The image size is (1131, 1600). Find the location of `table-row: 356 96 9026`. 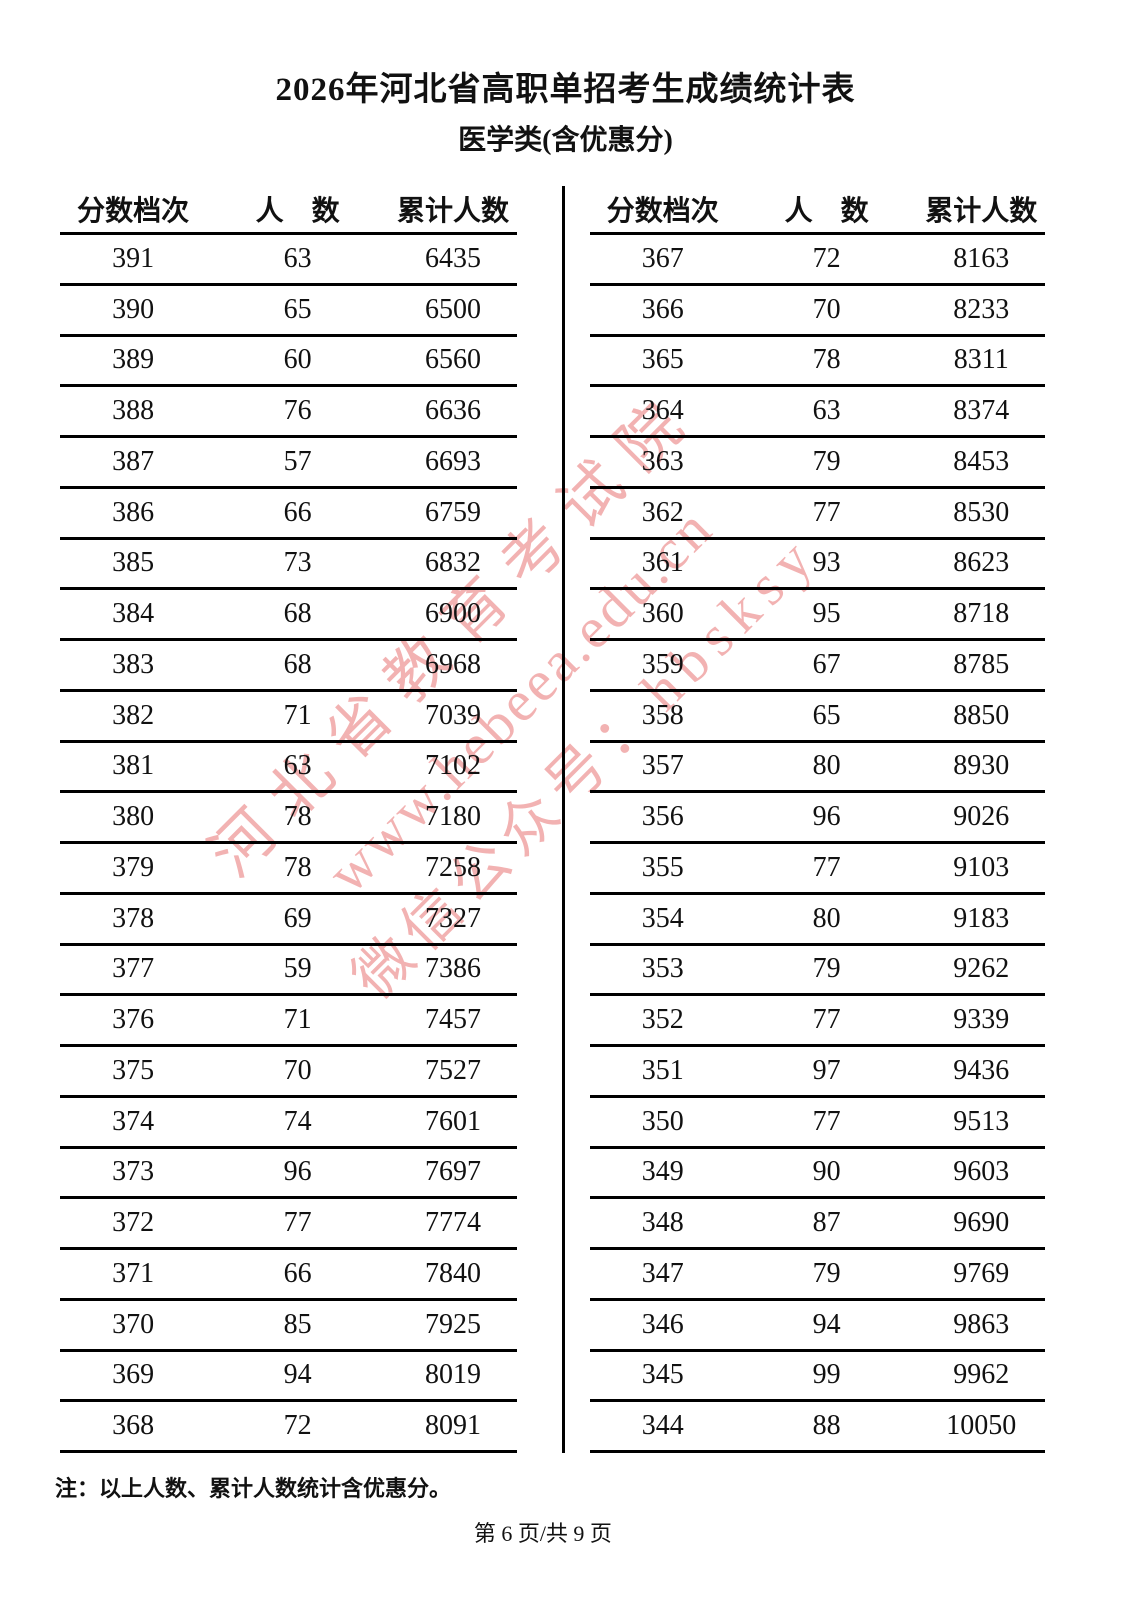

table-row: 356 96 9026 is located at coordinates (817, 818).